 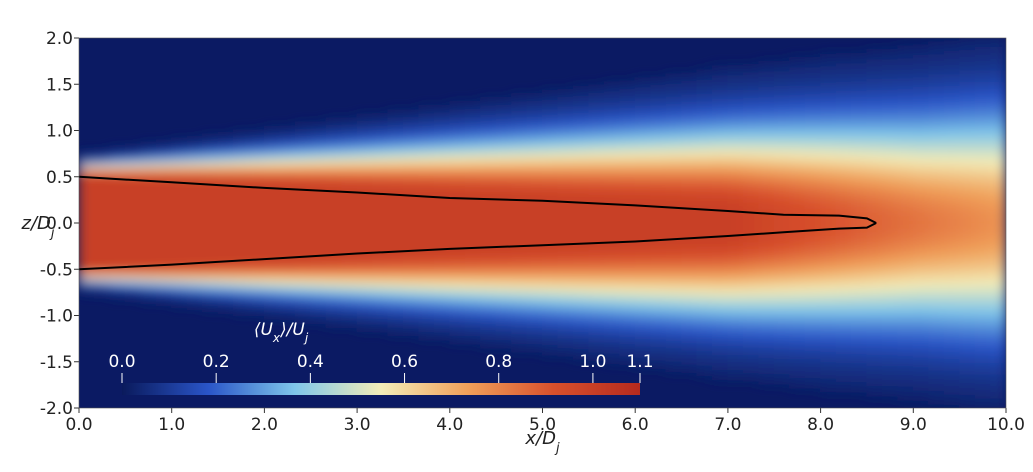 What do you see at coordinates (542, 425) in the screenshot?
I see `x-tick-label: 5.0` at bounding box center [542, 425].